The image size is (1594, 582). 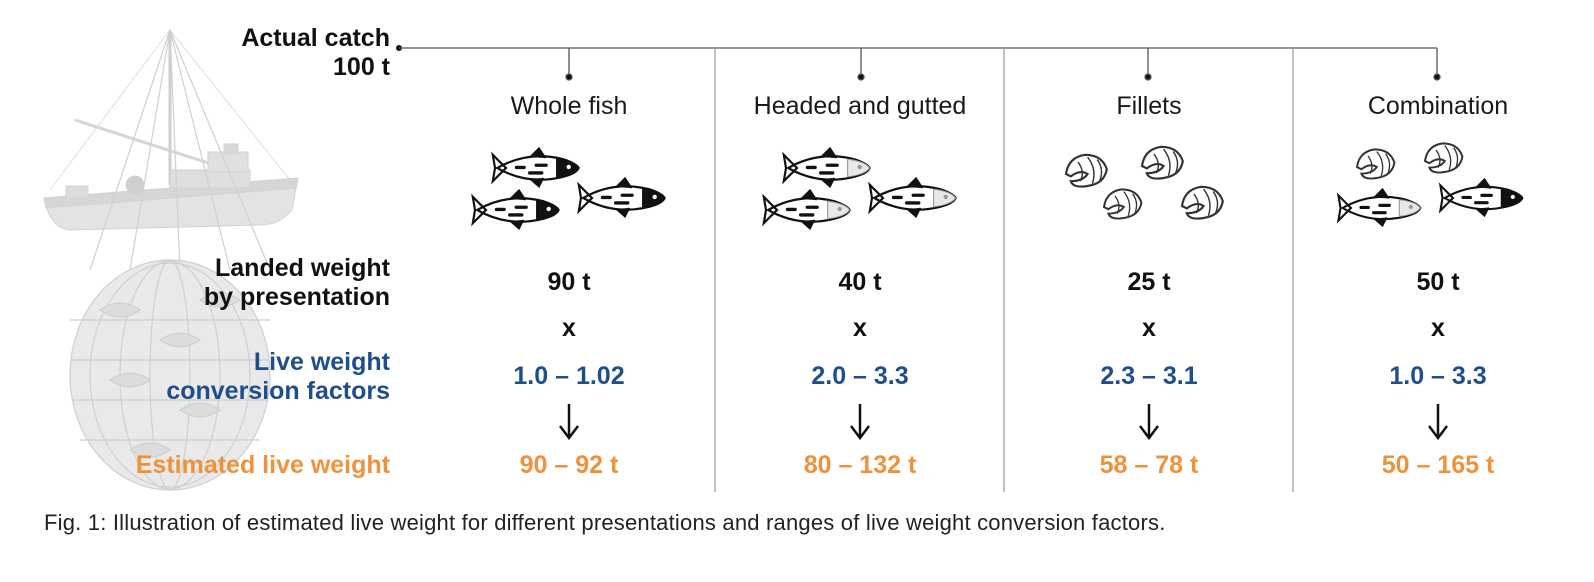 I want to click on actual-catch-label: Actual catch 100 t, so click(x=315, y=52).